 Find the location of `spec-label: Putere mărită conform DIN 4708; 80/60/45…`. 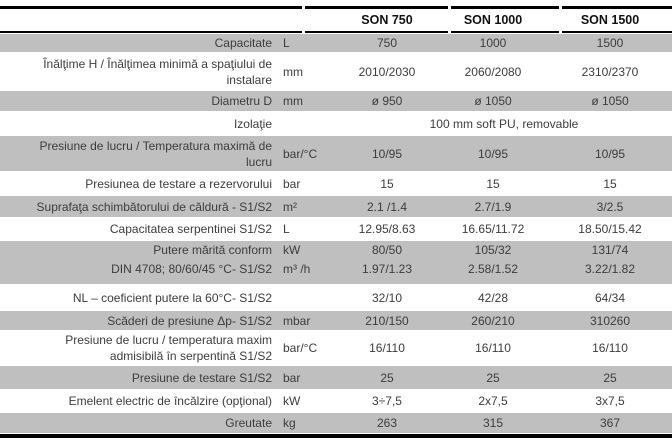

spec-label: Putere mărită conform DIN 4708; 80/60/45… is located at coordinates (191, 259).